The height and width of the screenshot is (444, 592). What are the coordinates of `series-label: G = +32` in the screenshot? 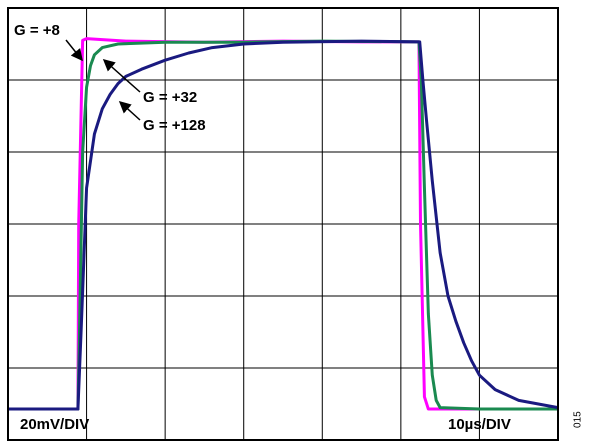 It's located at (170, 97).